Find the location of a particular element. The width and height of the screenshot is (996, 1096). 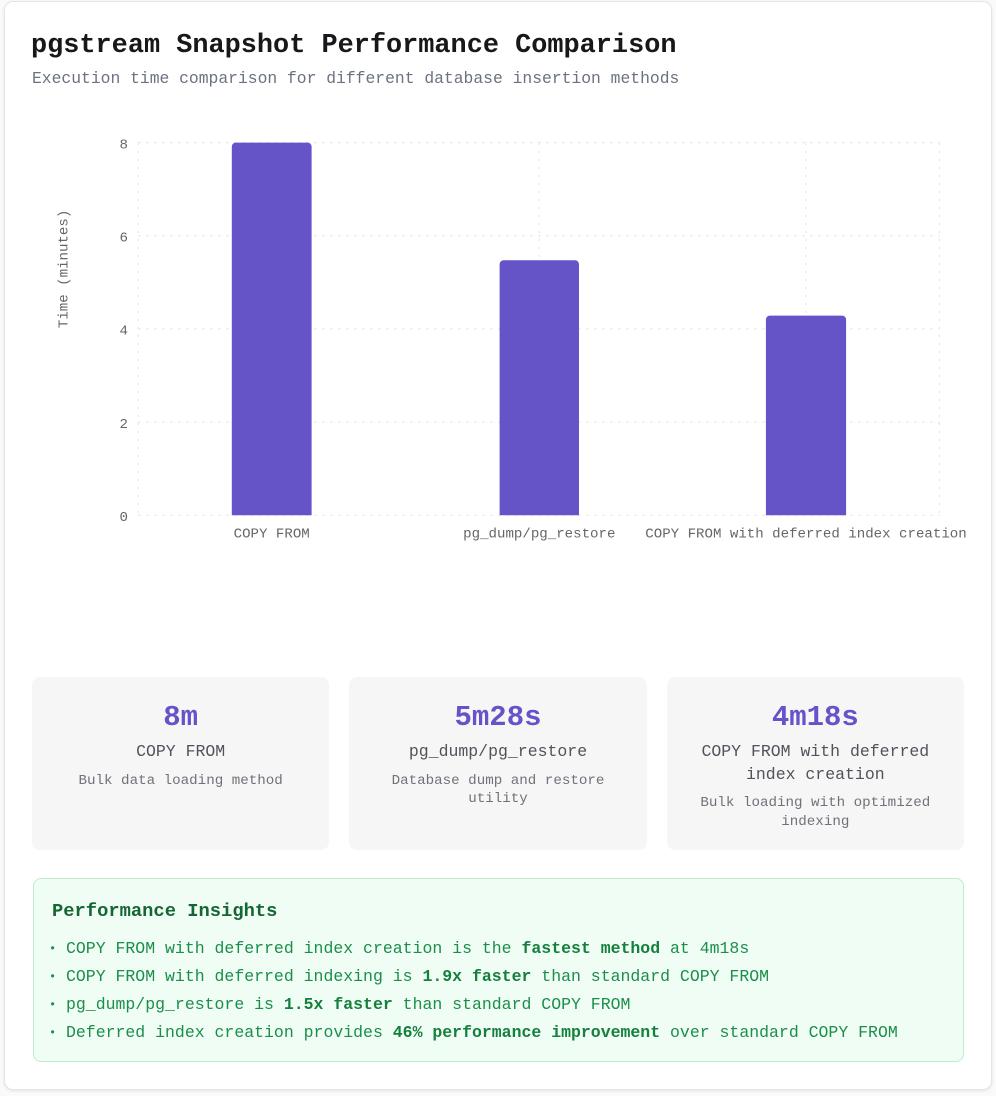

svg-text: COPY FROM is located at coordinates (272, 534).